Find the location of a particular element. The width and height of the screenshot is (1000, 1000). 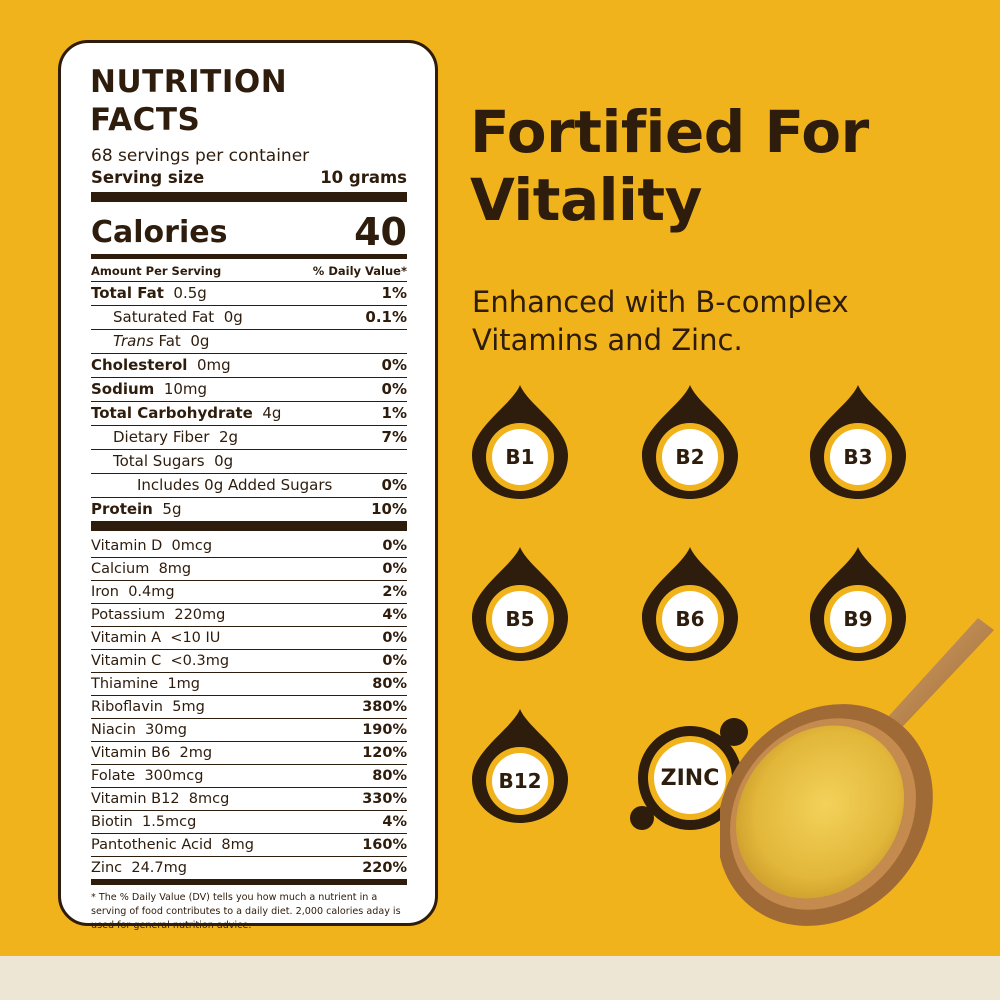

nutrition-title: NUTRITION FACTS is located at coordinates (189, 101).